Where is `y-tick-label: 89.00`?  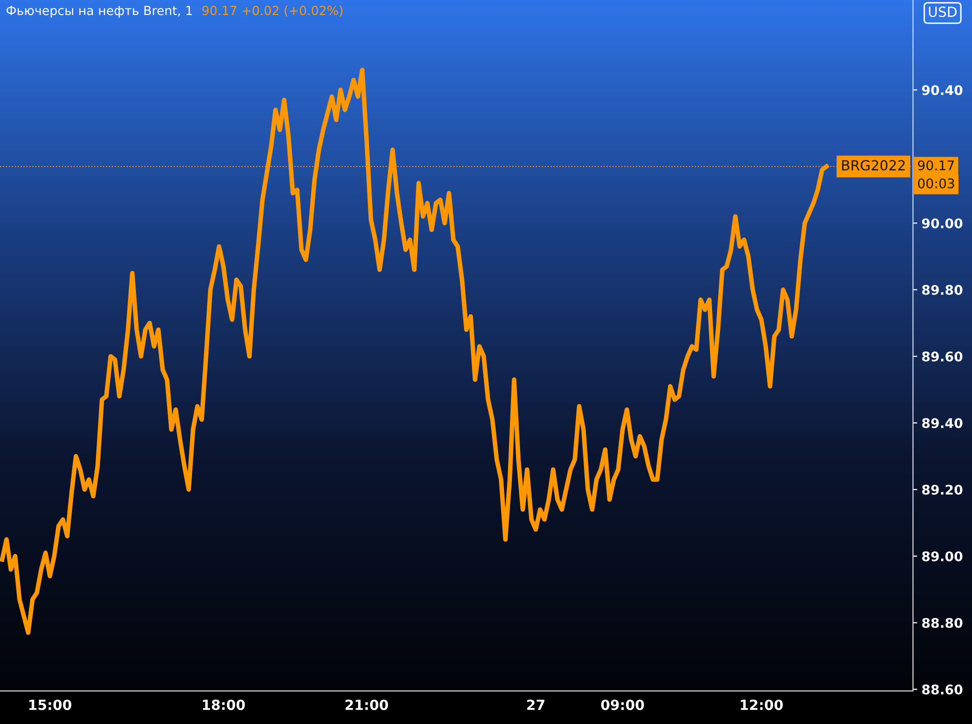
y-tick-label: 89.00 is located at coordinates (942, 556).